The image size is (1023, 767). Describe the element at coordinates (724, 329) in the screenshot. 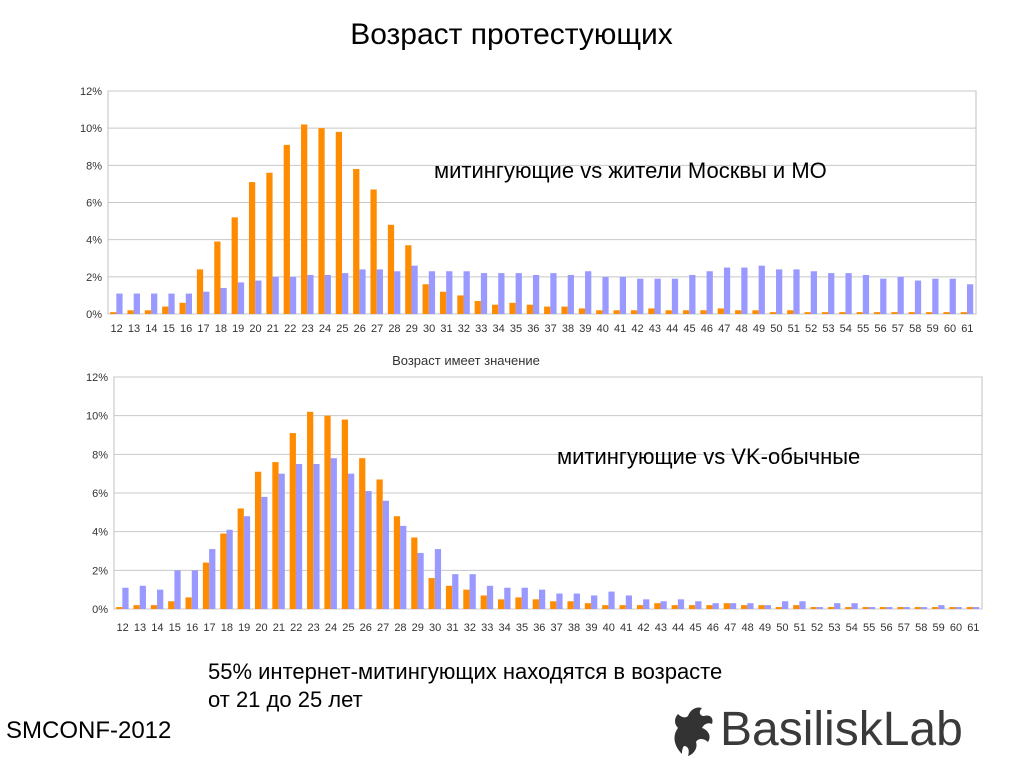

I see `chart1-x-tick-label: 47` at that location.